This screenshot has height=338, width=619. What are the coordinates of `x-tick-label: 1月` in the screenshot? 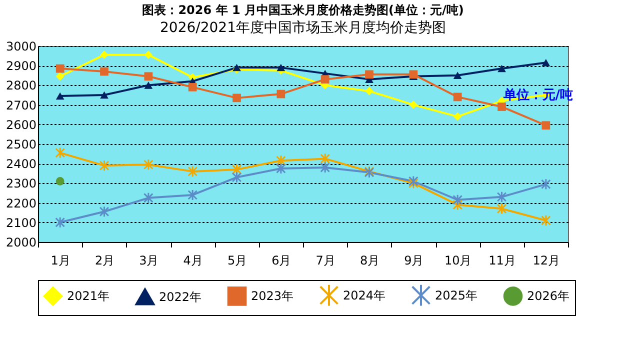 It's located at (60, 261).